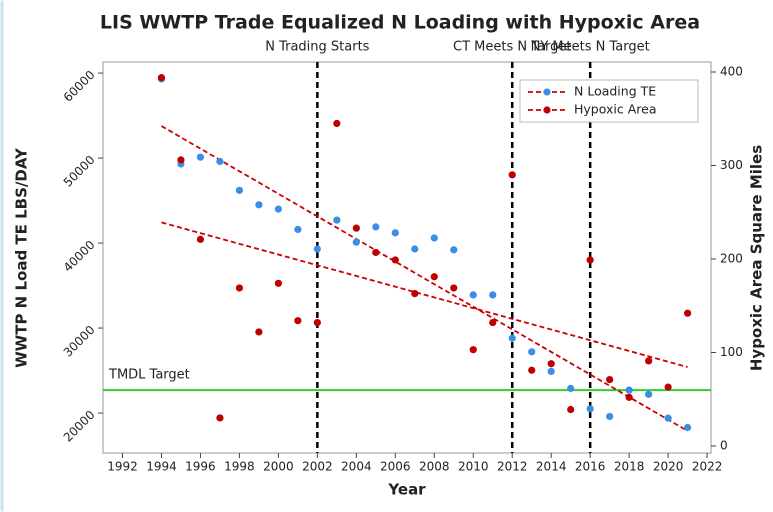 This screenshot has height=512, width=773. What do you see at coordinates (473, 467) in the screenshot?
I see `x-tick-label: 2010` at bounding box center [473, 467].